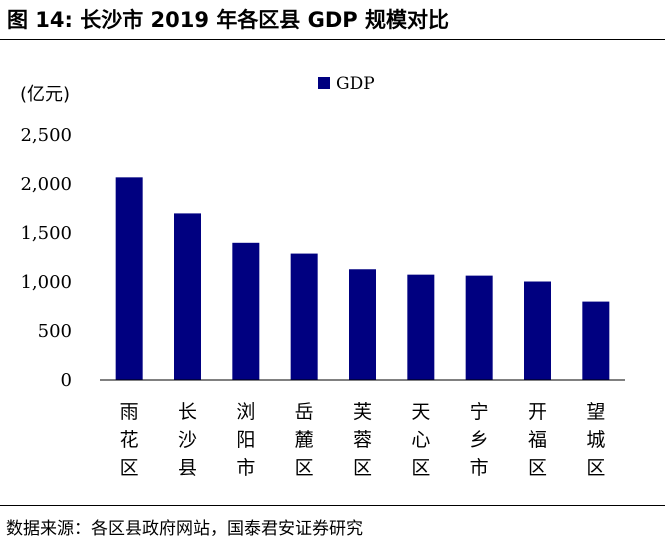 The width and height of the screenshot is (665, 549). What do you see at coordinates (46, 184) in the screenshot?
I see `y-tick-label: 2,000` at bounding box center [46, 184].